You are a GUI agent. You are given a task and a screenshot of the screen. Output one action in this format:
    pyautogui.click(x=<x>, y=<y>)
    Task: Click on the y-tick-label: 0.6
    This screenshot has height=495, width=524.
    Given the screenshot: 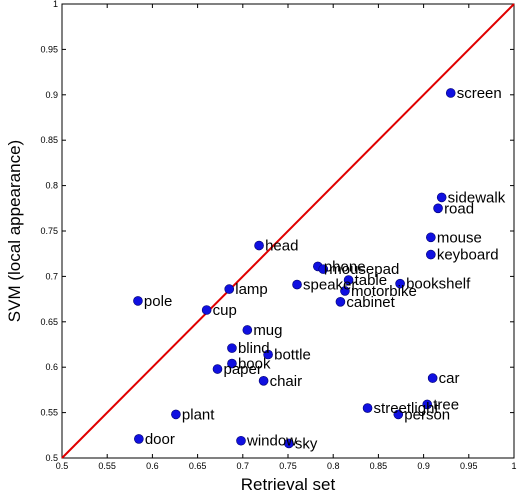 What is the action you would take?
    pyautogui.click(x=51, y=367)
    